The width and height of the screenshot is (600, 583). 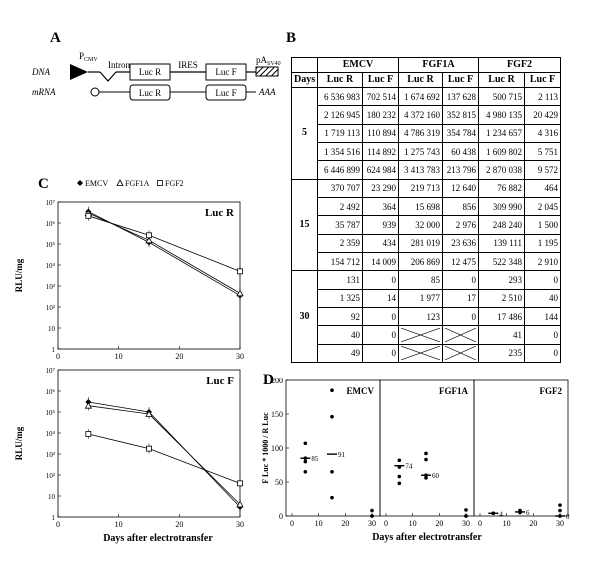 What do you see at coordinates (542, 188) in the screenshot?
I see `table-cell: 464` at bounding box center [542, 188].